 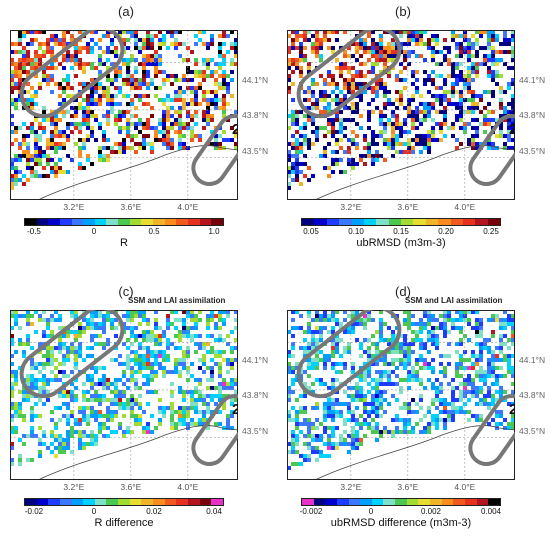 What do you see at coordinates (124, 523) in the screenshot?
I see `colorbar-label: R difference` at bounding box center [124, 523].